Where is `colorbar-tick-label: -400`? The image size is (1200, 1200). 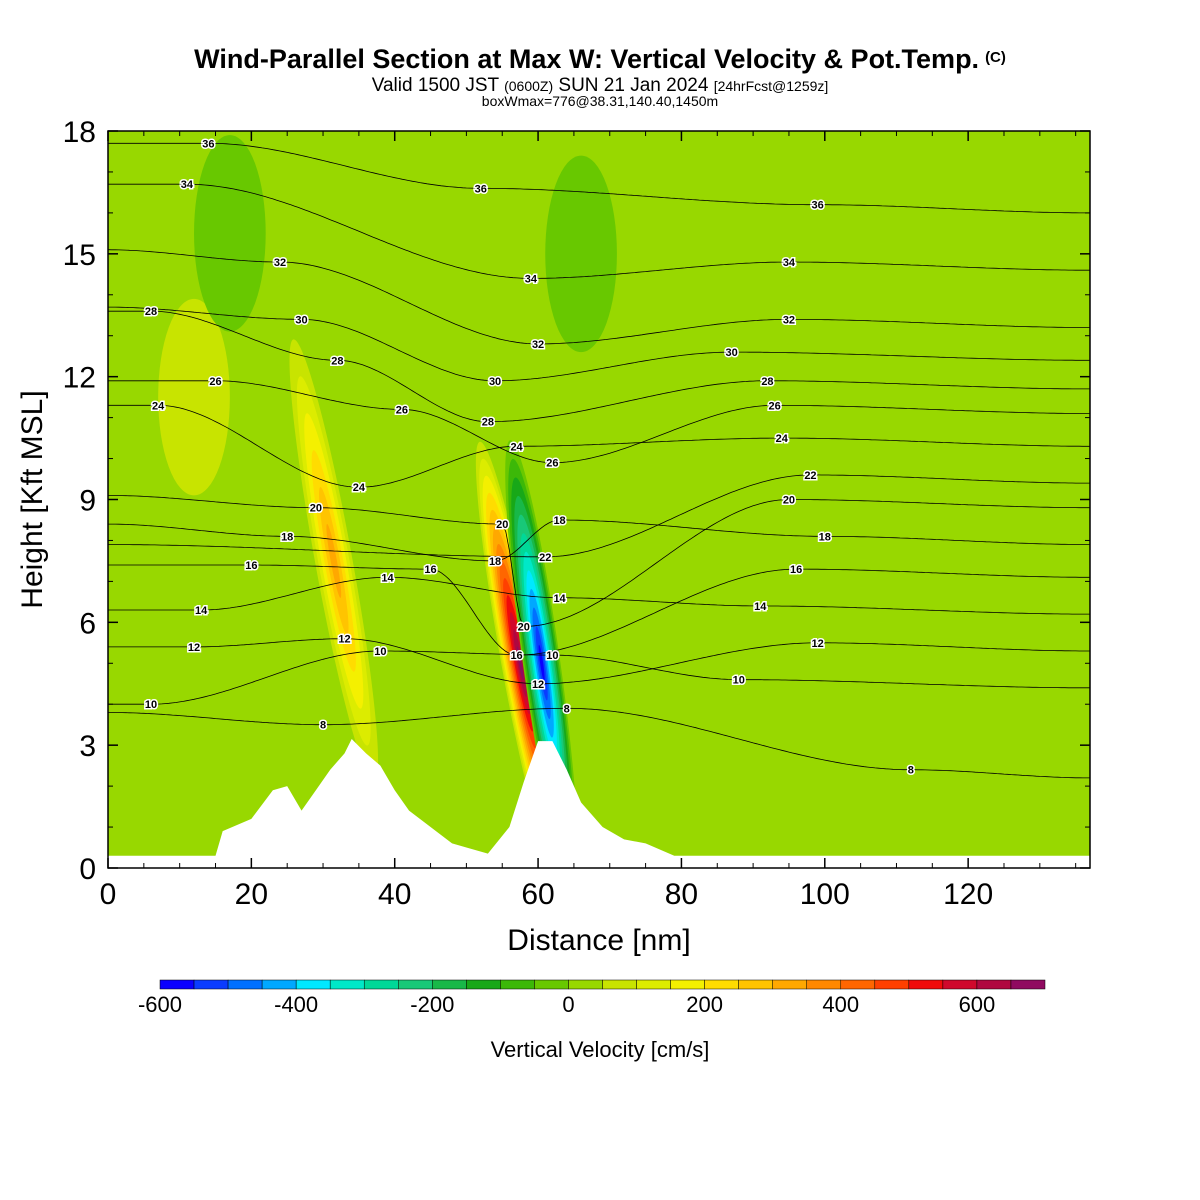 colorbar-tick-label: -400 is located at coordinates (296, 1004).